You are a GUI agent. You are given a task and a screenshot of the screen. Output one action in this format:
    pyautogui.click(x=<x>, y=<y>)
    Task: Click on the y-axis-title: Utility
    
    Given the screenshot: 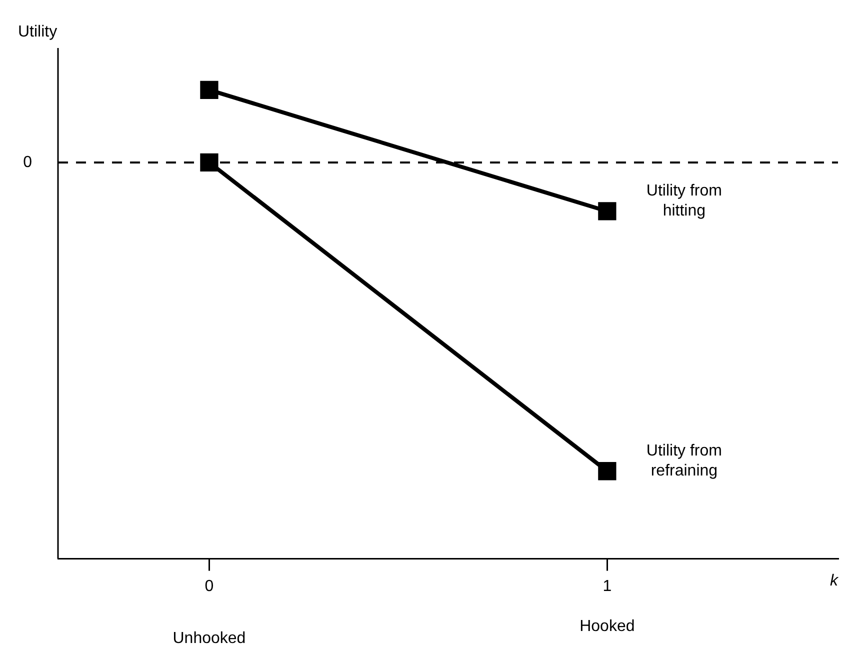 What is the action you would take?
    pyautogui.click(x=38, y=31)
    